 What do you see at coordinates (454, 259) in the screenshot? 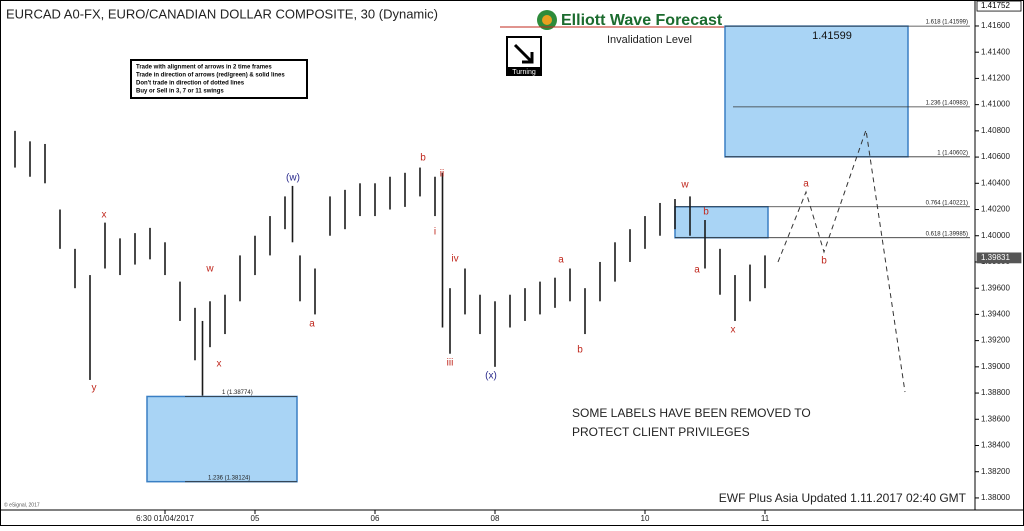
I see `wave-label: iv` at bounding box center [454, 259].